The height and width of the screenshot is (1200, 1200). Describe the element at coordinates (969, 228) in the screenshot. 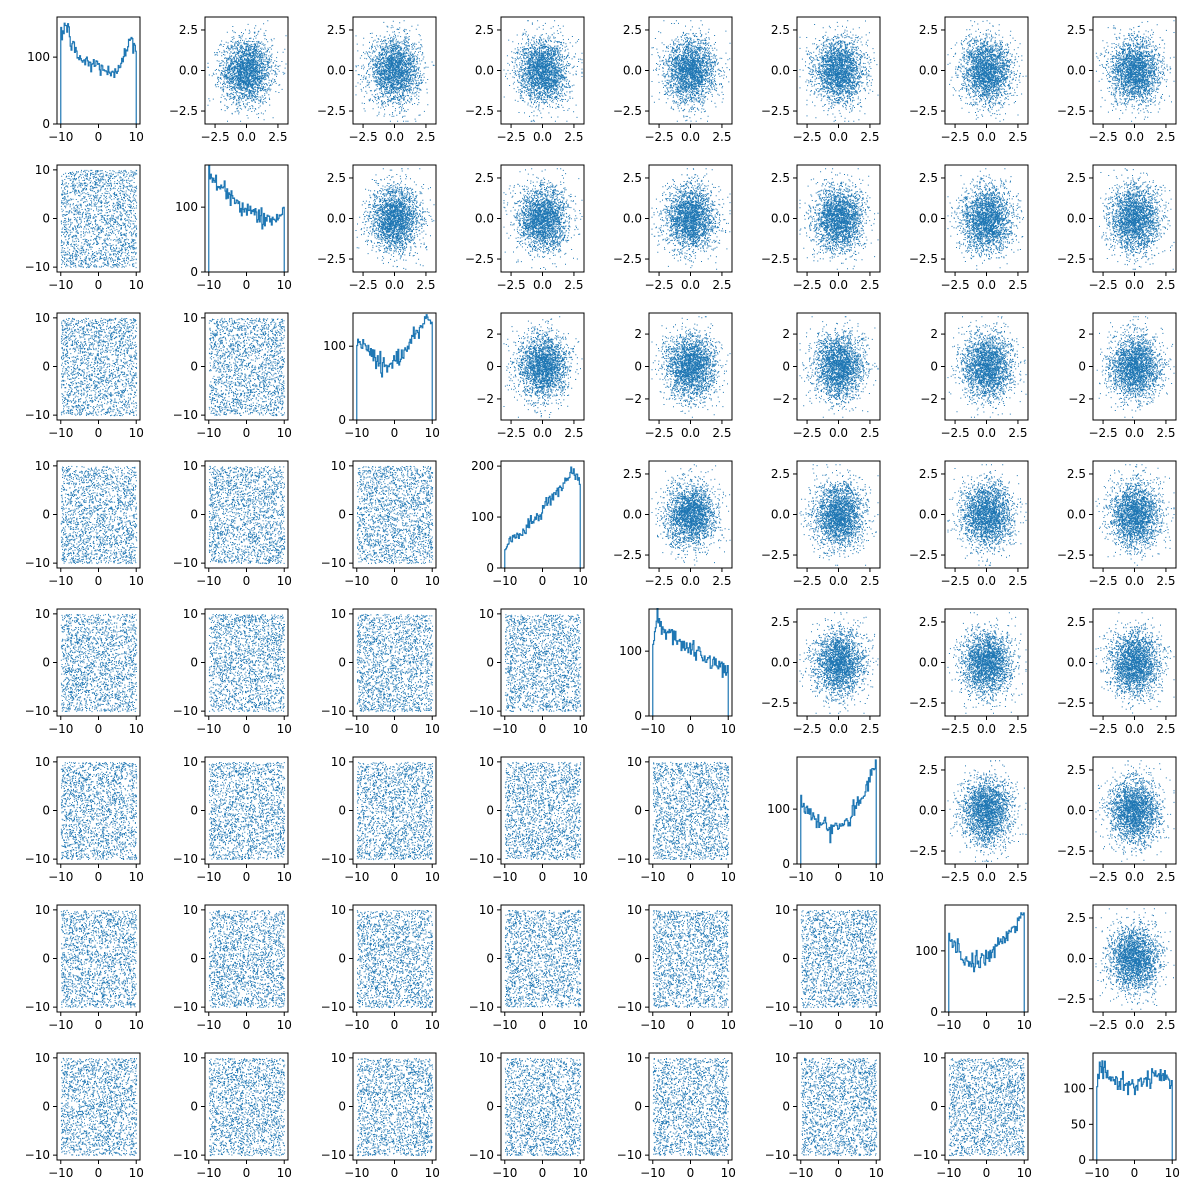

I see `panel-r1-c6: −2.5 0.0 2.5 −2.5 0.0 2.5` at that location.